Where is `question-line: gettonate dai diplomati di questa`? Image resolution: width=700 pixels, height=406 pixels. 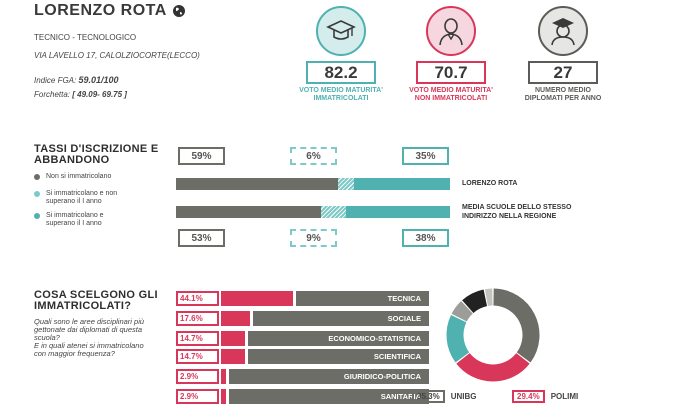 question-line: gettonate dai diplomati di questa is located at coordinates (88, 329).